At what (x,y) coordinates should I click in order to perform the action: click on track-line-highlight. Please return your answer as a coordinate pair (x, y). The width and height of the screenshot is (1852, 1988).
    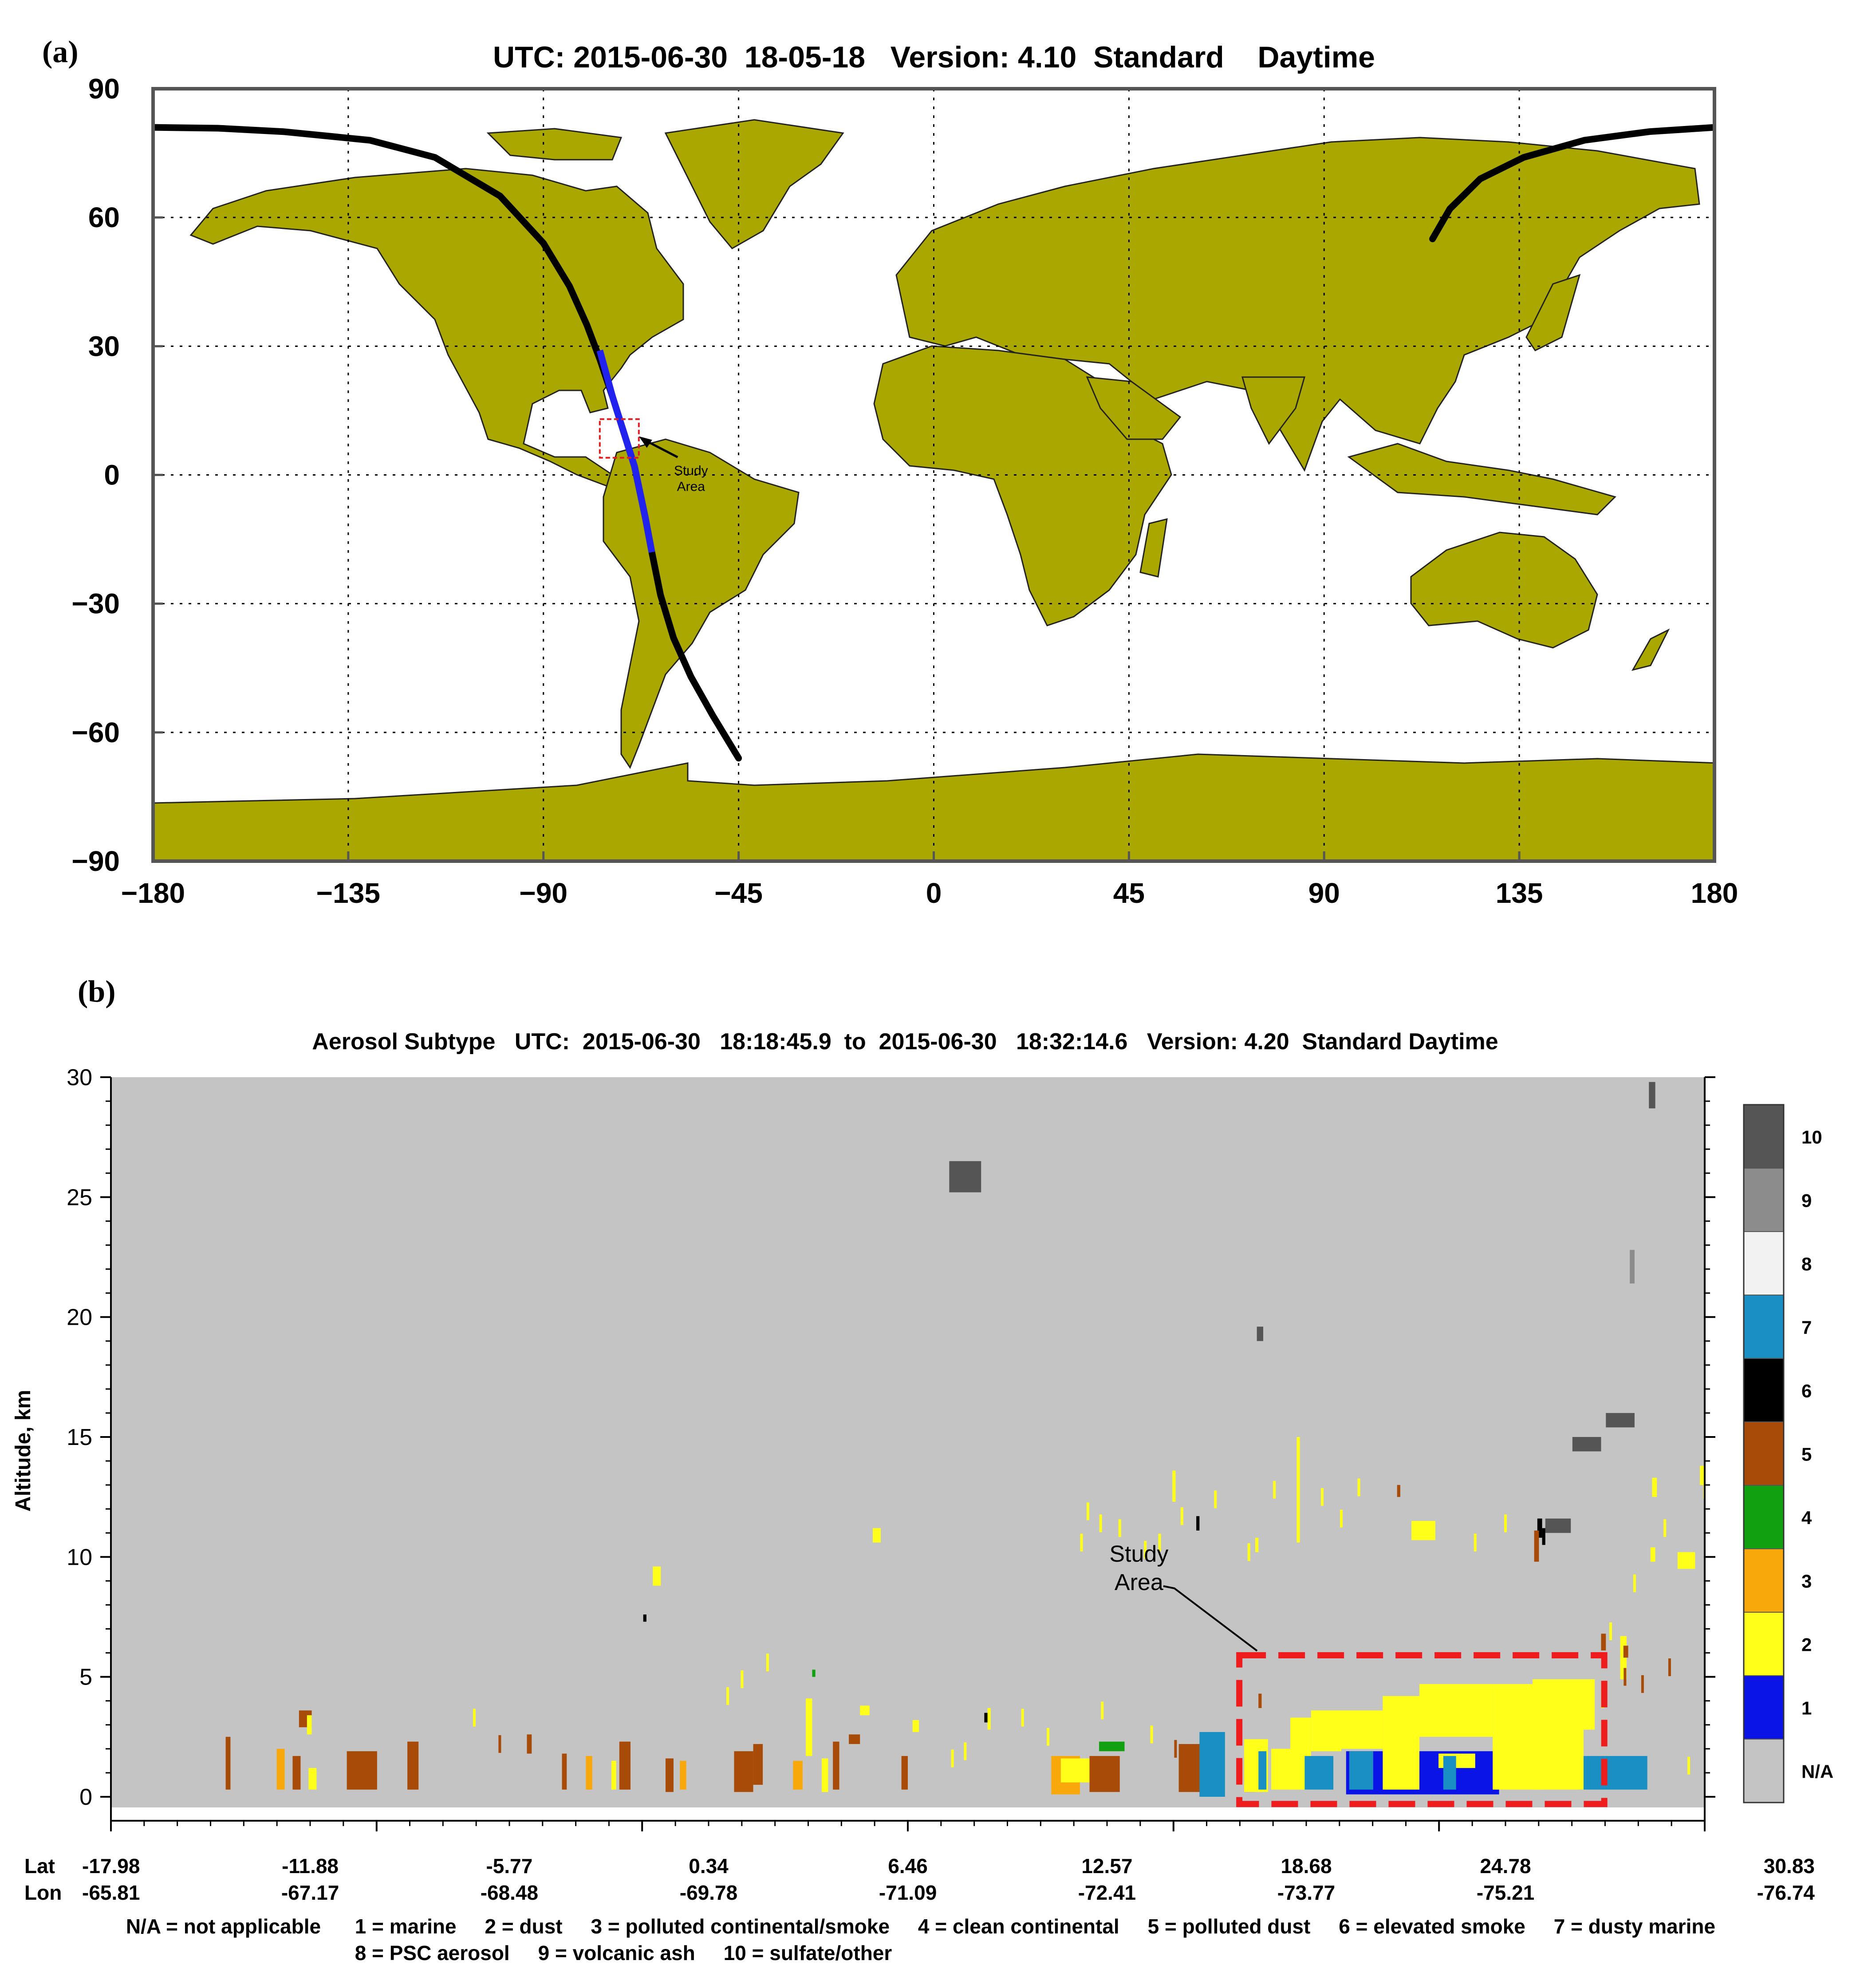
    Looking at the image, I should click on (626, 451).